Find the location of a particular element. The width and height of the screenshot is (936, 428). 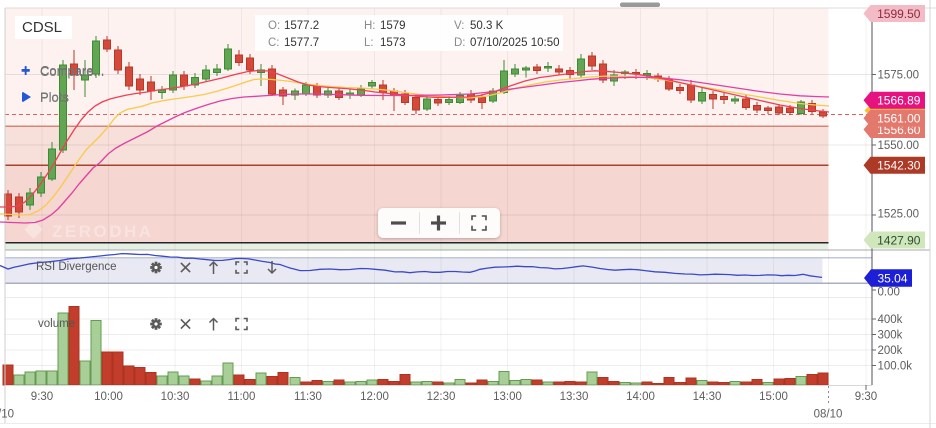

svg-text: 11:00 is located at coordinates (242, 397).